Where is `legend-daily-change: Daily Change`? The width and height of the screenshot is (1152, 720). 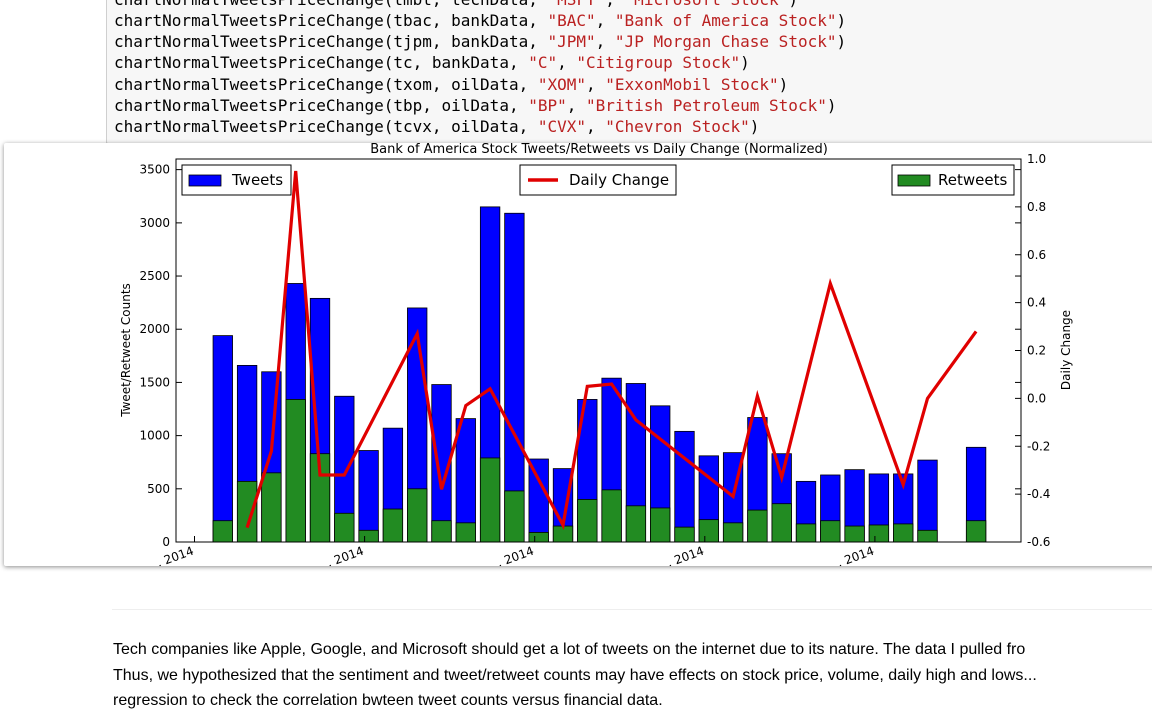 legend-daily-change: Daily Change is located at coordinates (598, 180).